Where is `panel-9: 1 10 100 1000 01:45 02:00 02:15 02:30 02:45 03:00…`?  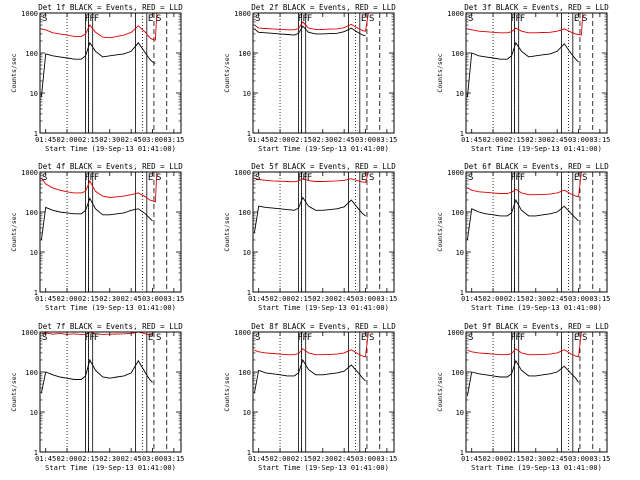 panel-9: 1 10 100 1000 01:45 02:00 02:15 02:30 02:45 03:00… is located at coordinates (523, 397).